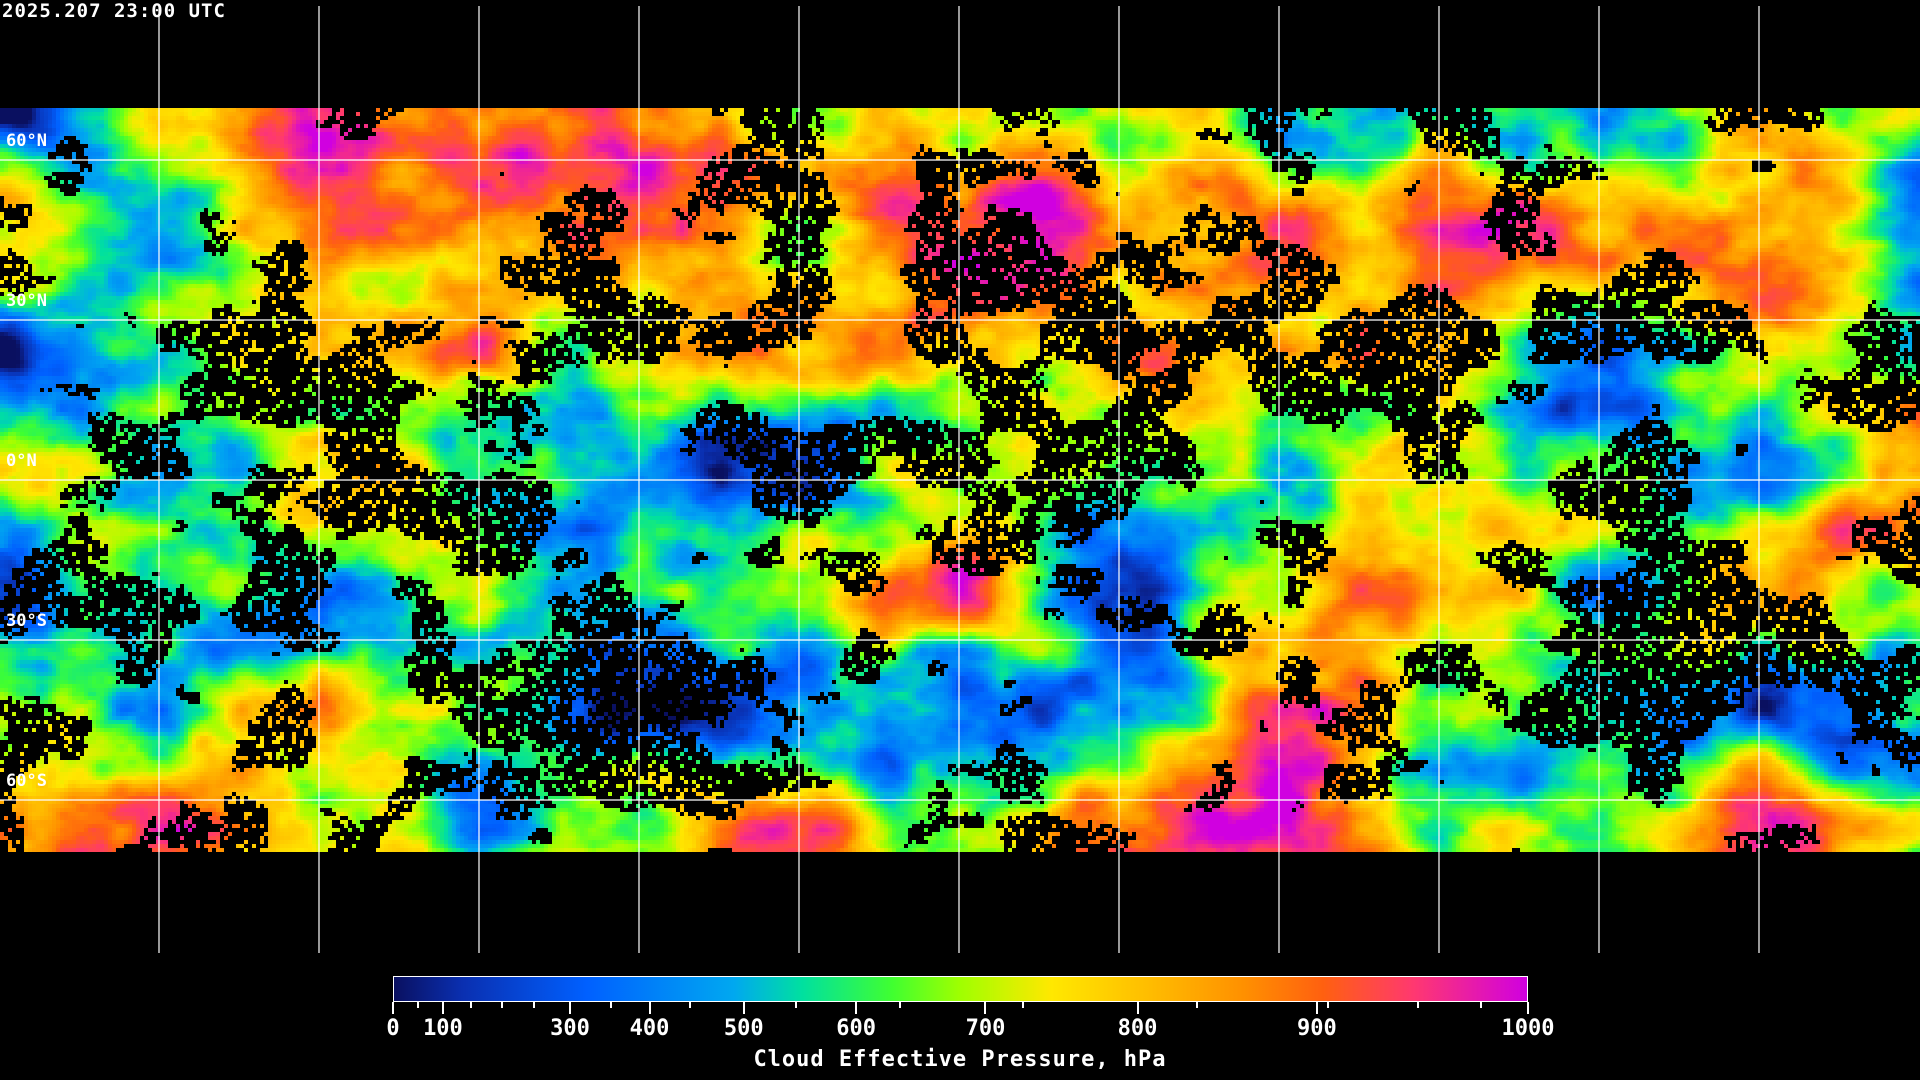 The height and width of the screenshot is (1080, 1920). What do you see at coordinates (114, 11) in the screenshot?
I see `timestamp-title: 2025.207 23:00 UTC` at bounding box center [114, 11].